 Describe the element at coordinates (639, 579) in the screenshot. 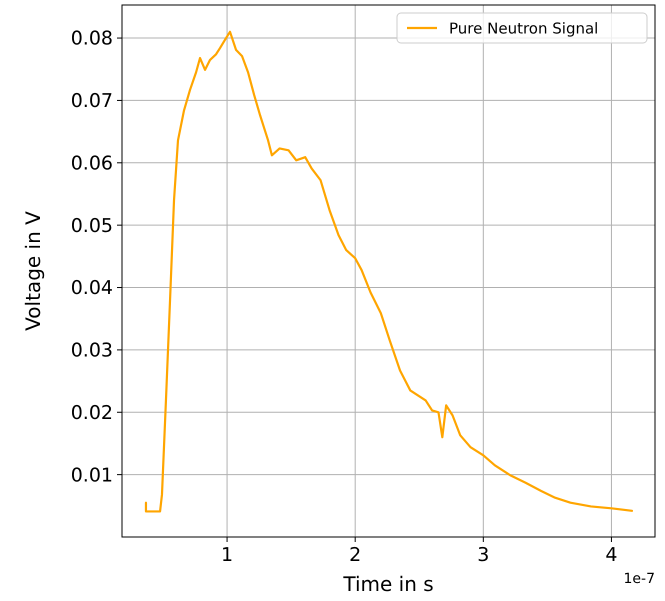

I see `text: 1e-7` at that location.